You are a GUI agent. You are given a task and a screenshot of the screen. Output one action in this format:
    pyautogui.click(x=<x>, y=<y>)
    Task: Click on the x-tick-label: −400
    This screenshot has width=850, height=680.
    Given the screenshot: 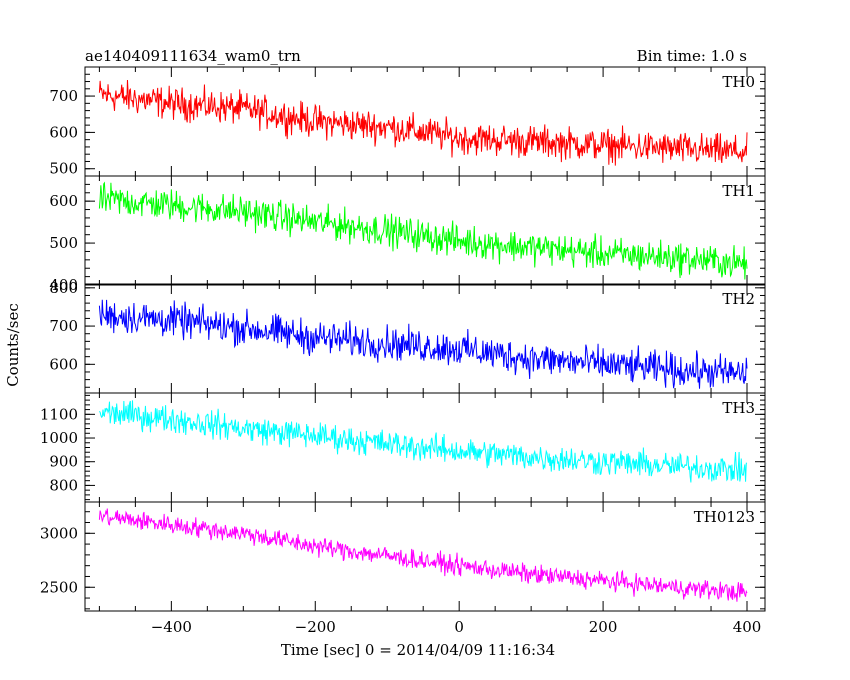 What is the action you would take?
    pyautogui.click(x=171, y=627)
    